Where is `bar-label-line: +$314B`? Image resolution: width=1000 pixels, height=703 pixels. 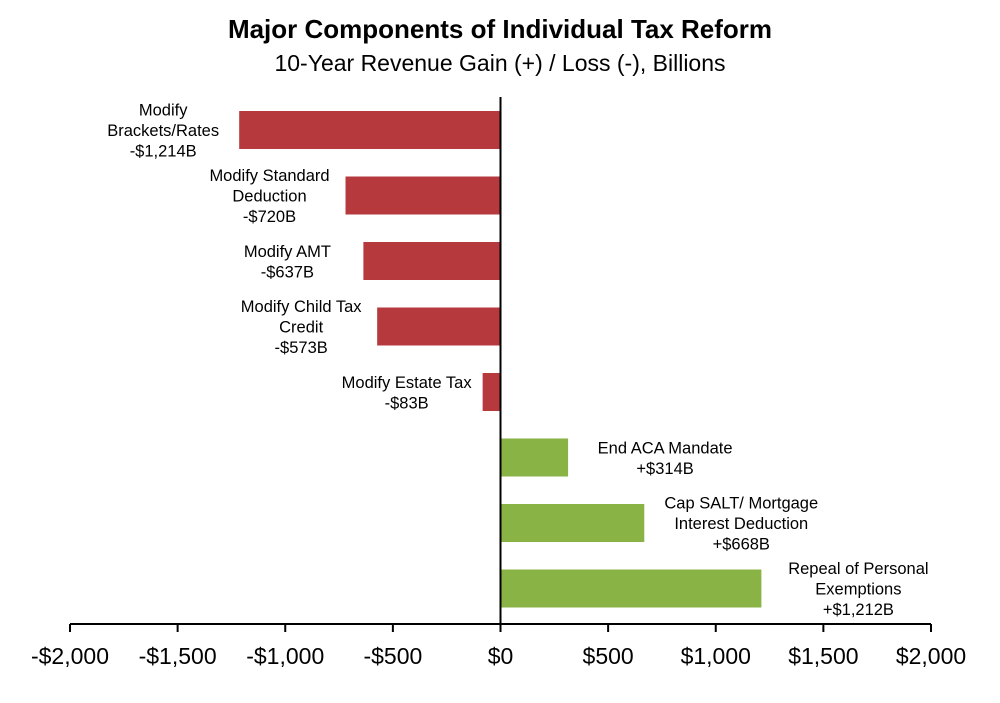 bar-label-line: +$314B is located at coordinates (664, 469).